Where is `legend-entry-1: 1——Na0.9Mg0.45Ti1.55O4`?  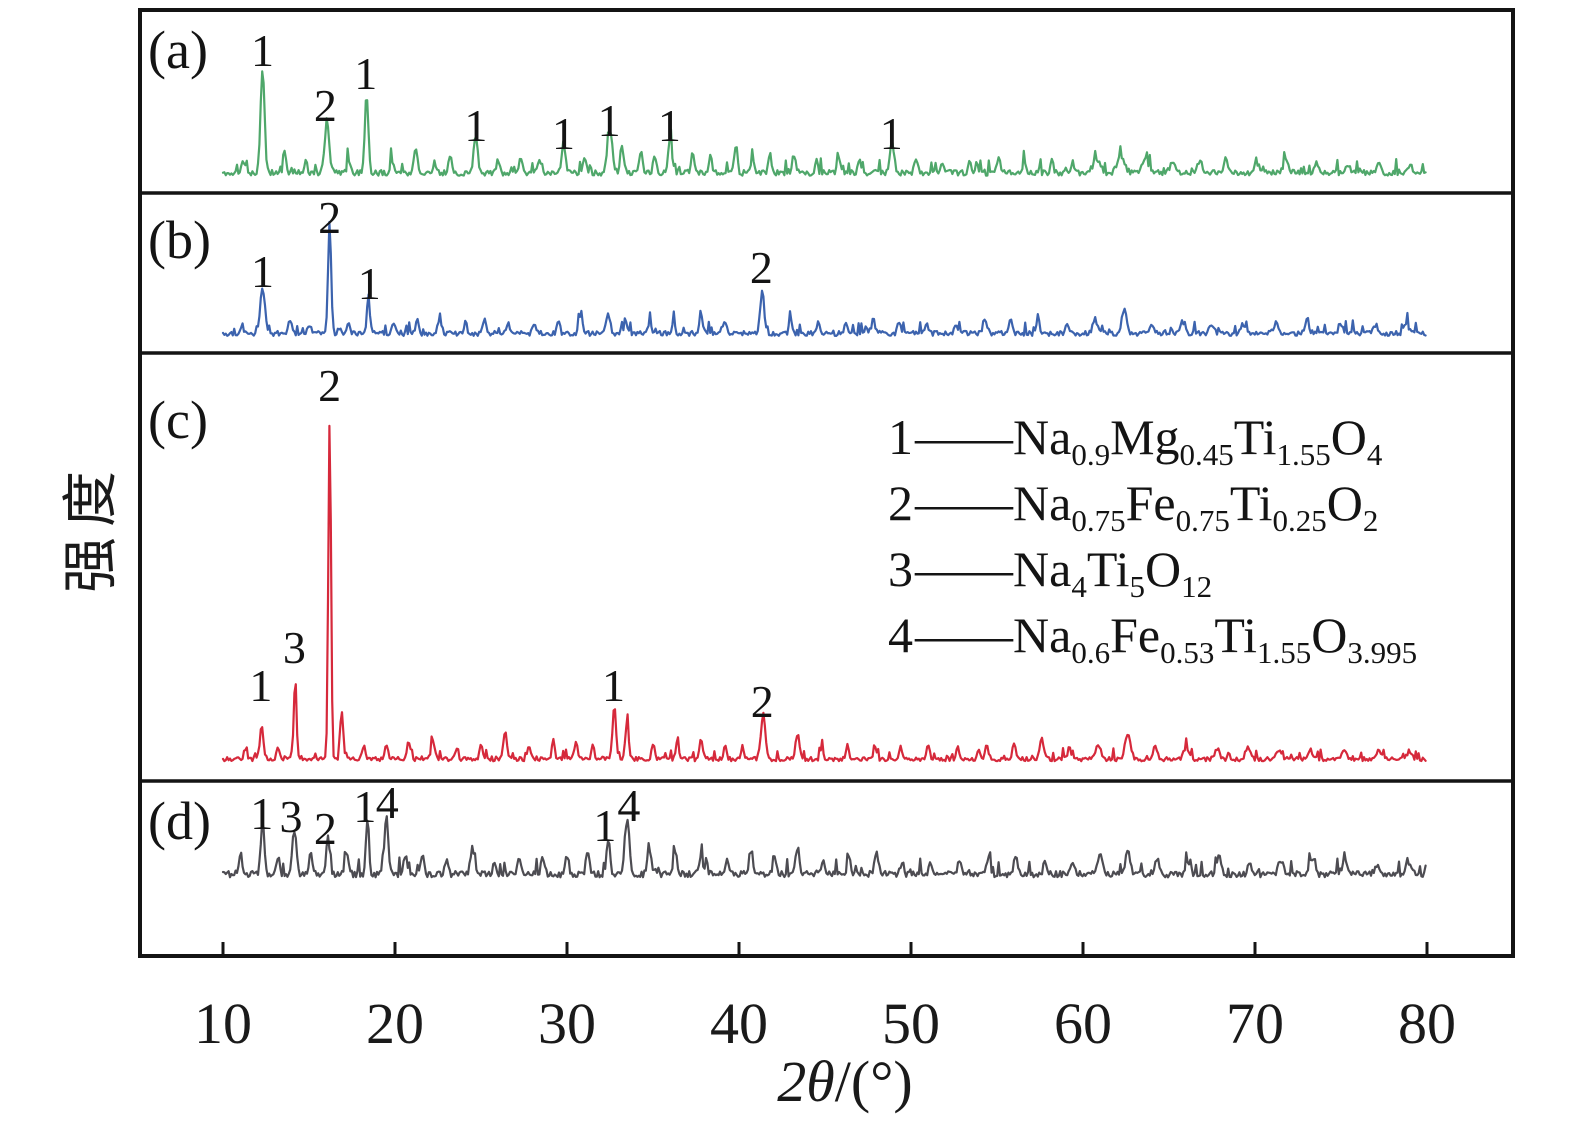
legend-entry-1: 1——Na0.9Mg0.45Ti1.55O4 is located at coordinates (1152, 437).